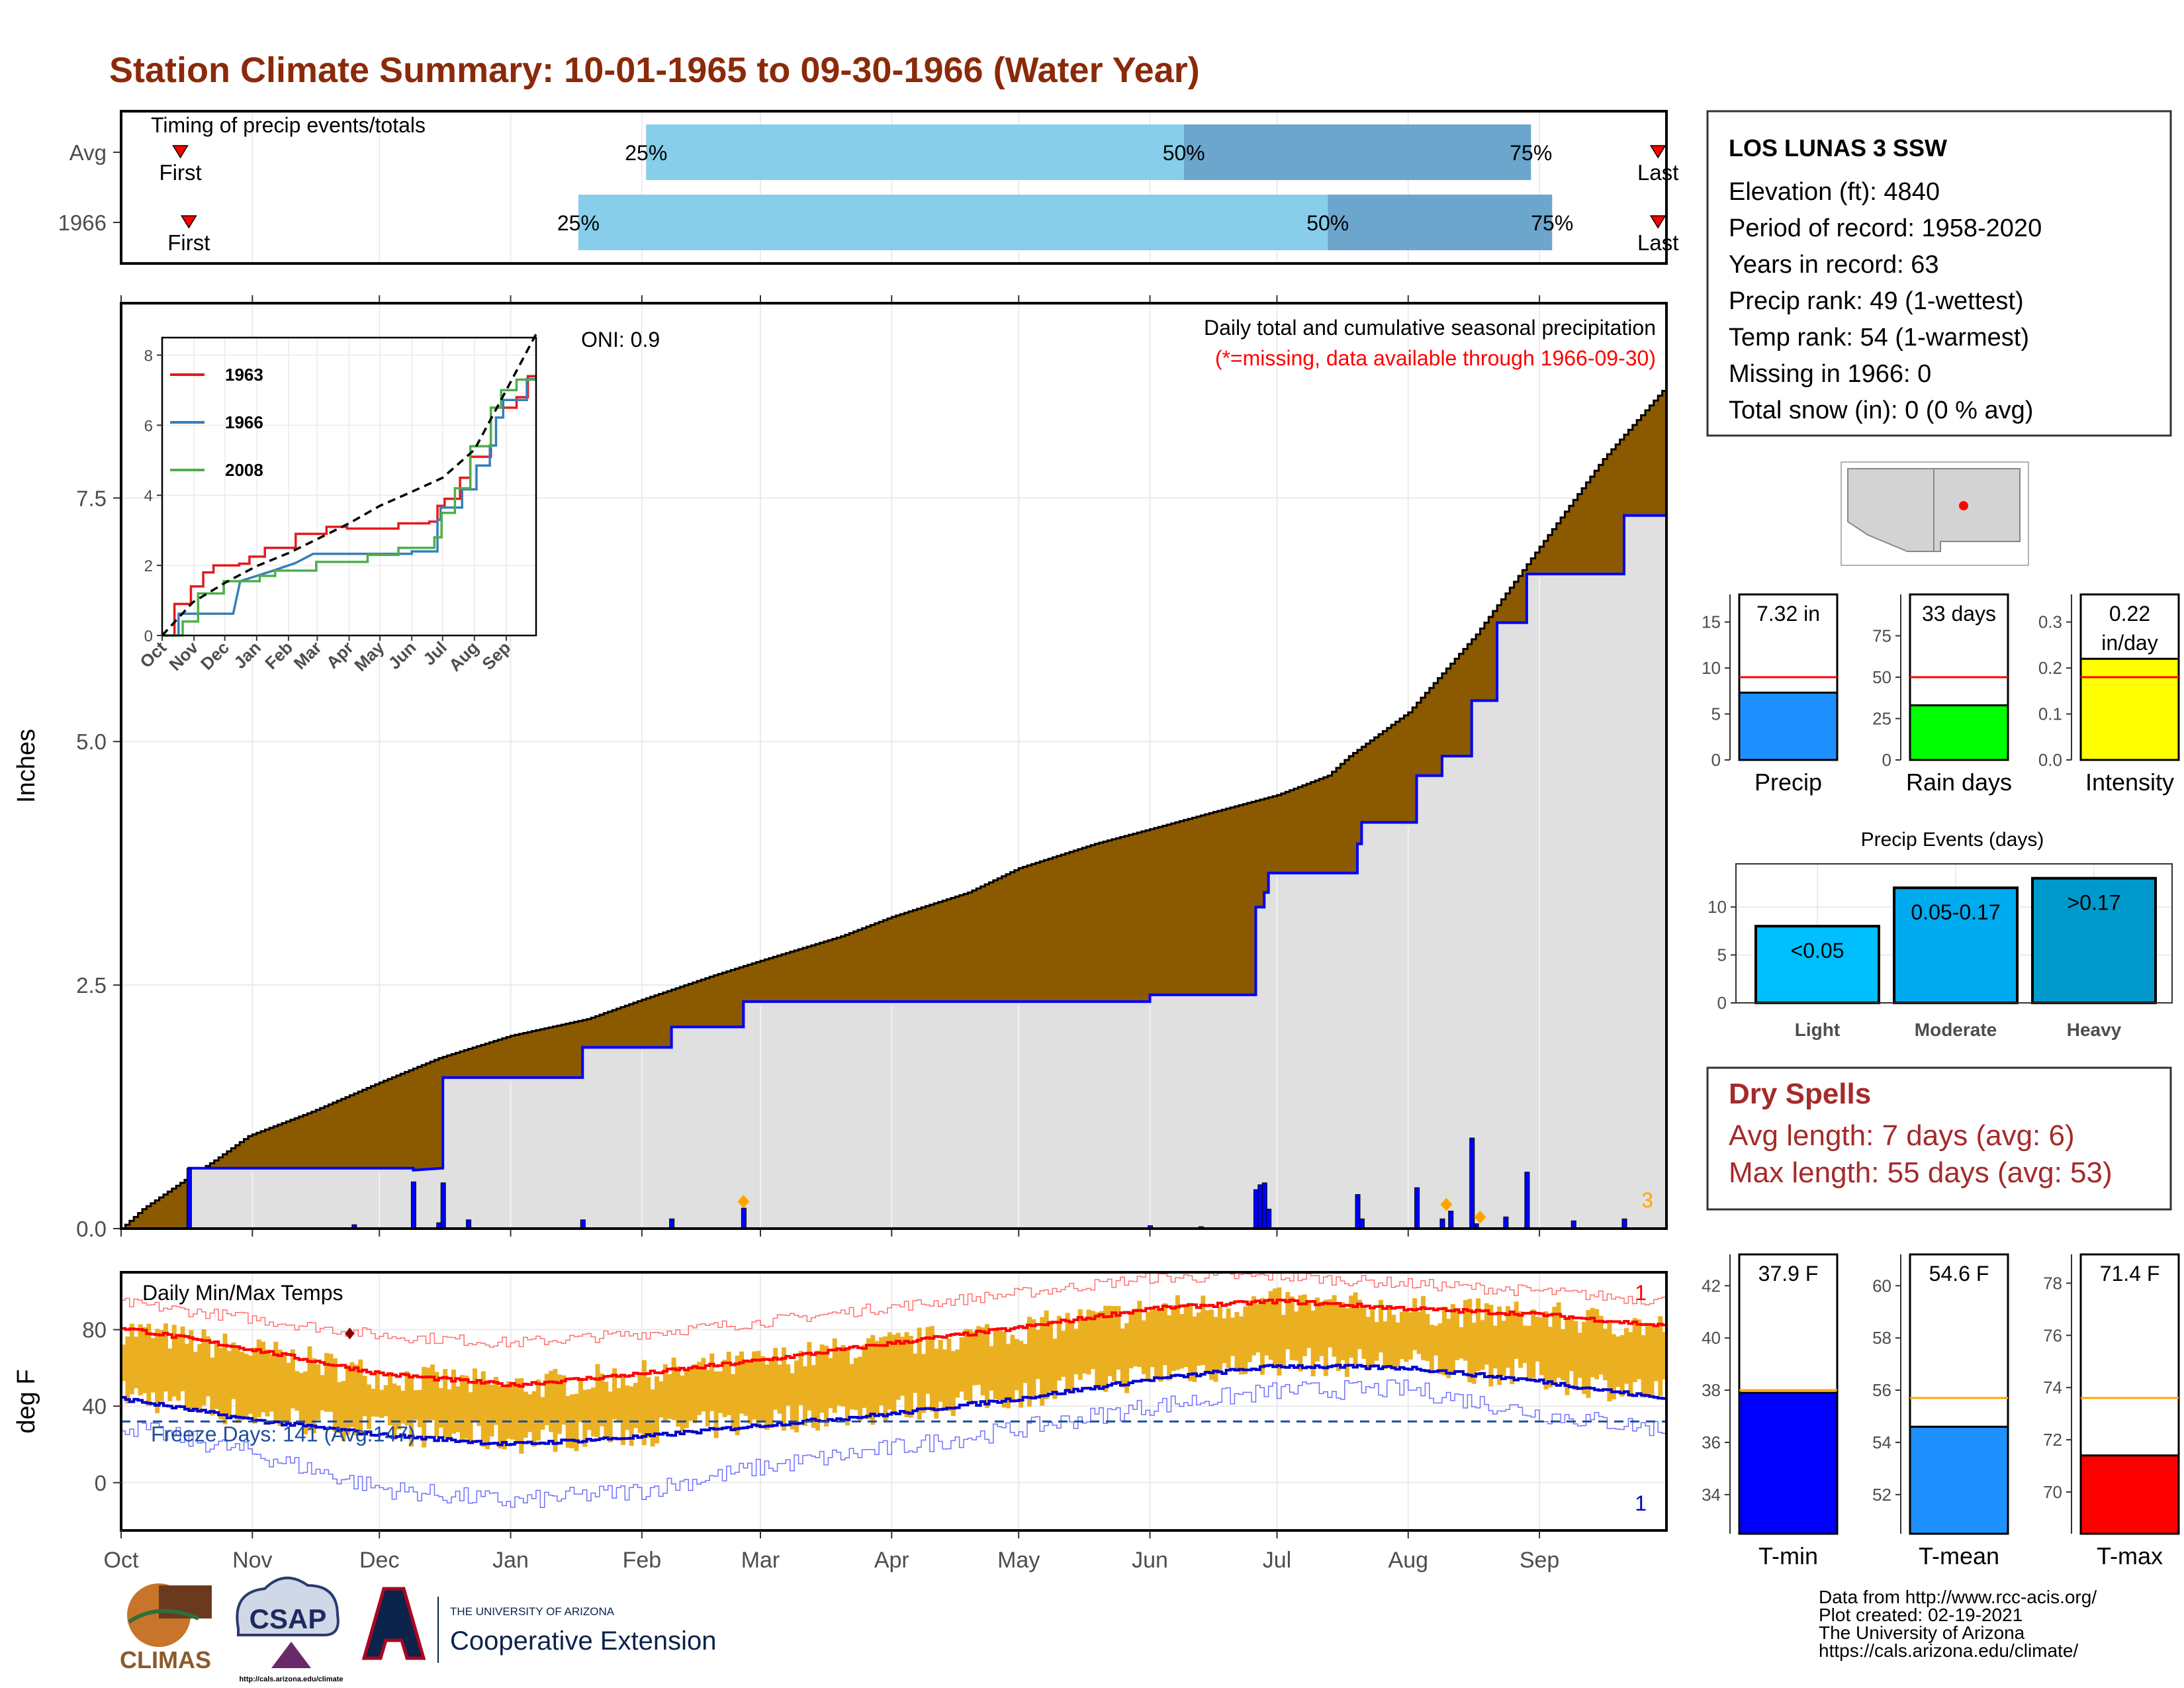 Image resolution: width=2184 pixels, height=1688 pixels. What do you see at coordinates (1789, 1274) in the screenshot?
I see `temp-summary-value-label: 37.9 F` at bounding box center [1789, 1274].